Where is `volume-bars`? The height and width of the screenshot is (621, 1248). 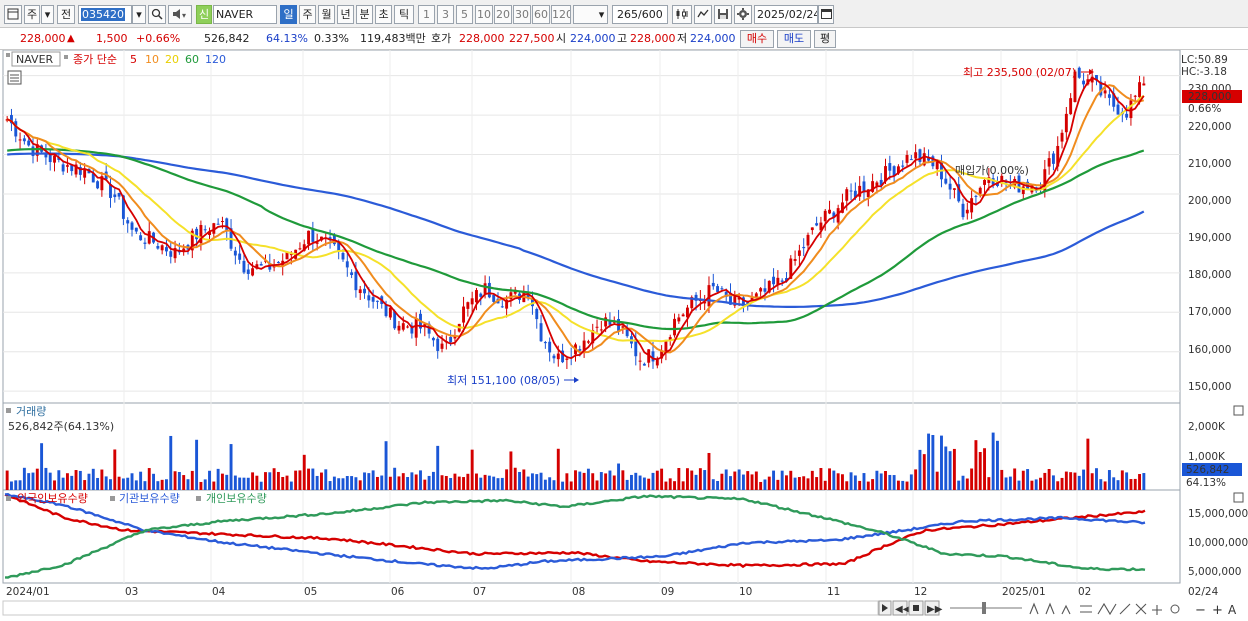
volume-bars is located at coordinates (575, 461).